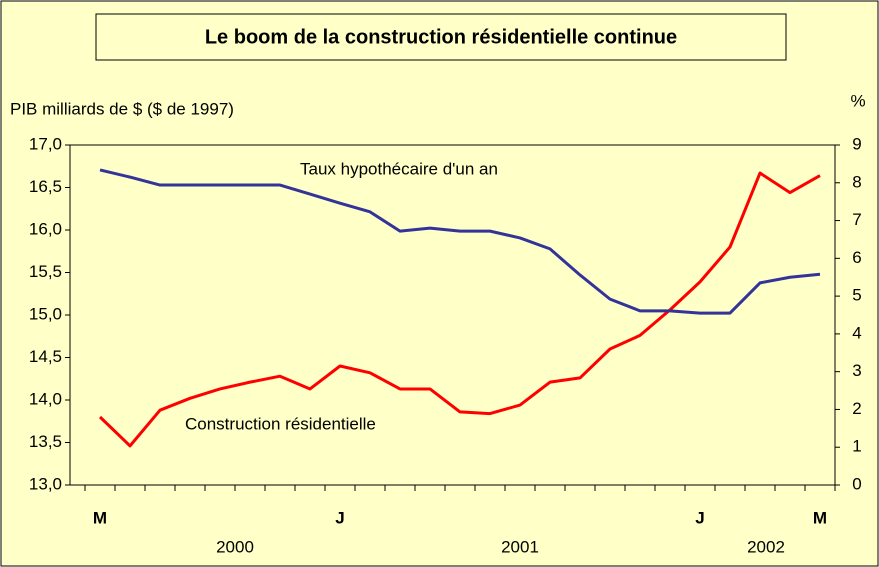  I want to click on y2-tick-label: 9, so click(856, 143).